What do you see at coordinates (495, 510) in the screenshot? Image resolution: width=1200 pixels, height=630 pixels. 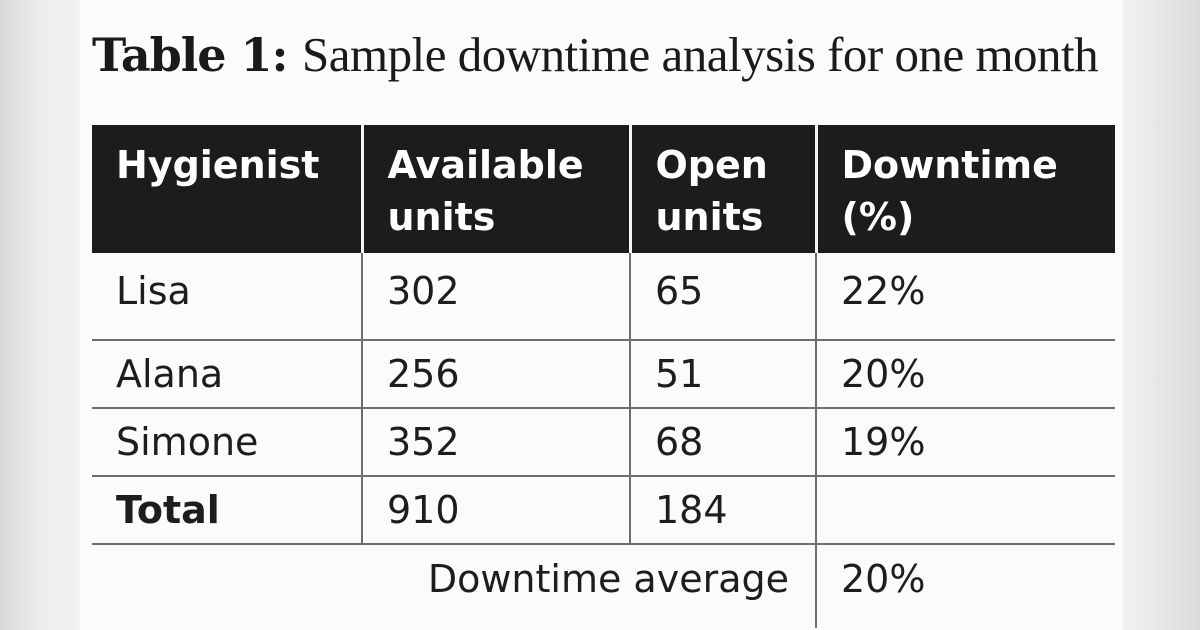 I see `cell-total-available: 910` at bounding box center [495, 510].